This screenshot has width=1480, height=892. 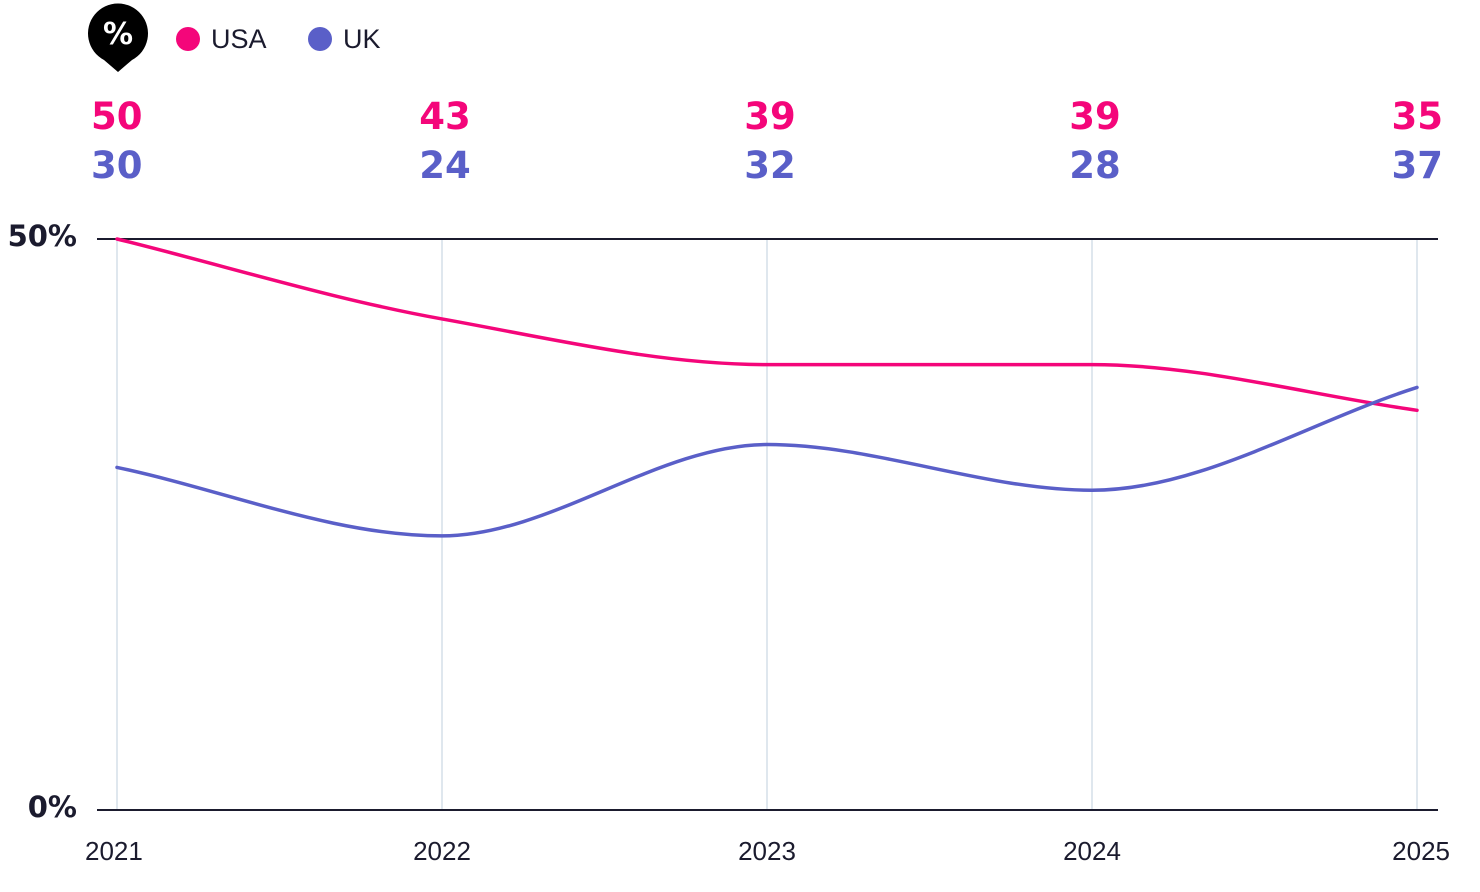 I want to click on value-label-uk-2021: 30, so click(x=117, y=165).